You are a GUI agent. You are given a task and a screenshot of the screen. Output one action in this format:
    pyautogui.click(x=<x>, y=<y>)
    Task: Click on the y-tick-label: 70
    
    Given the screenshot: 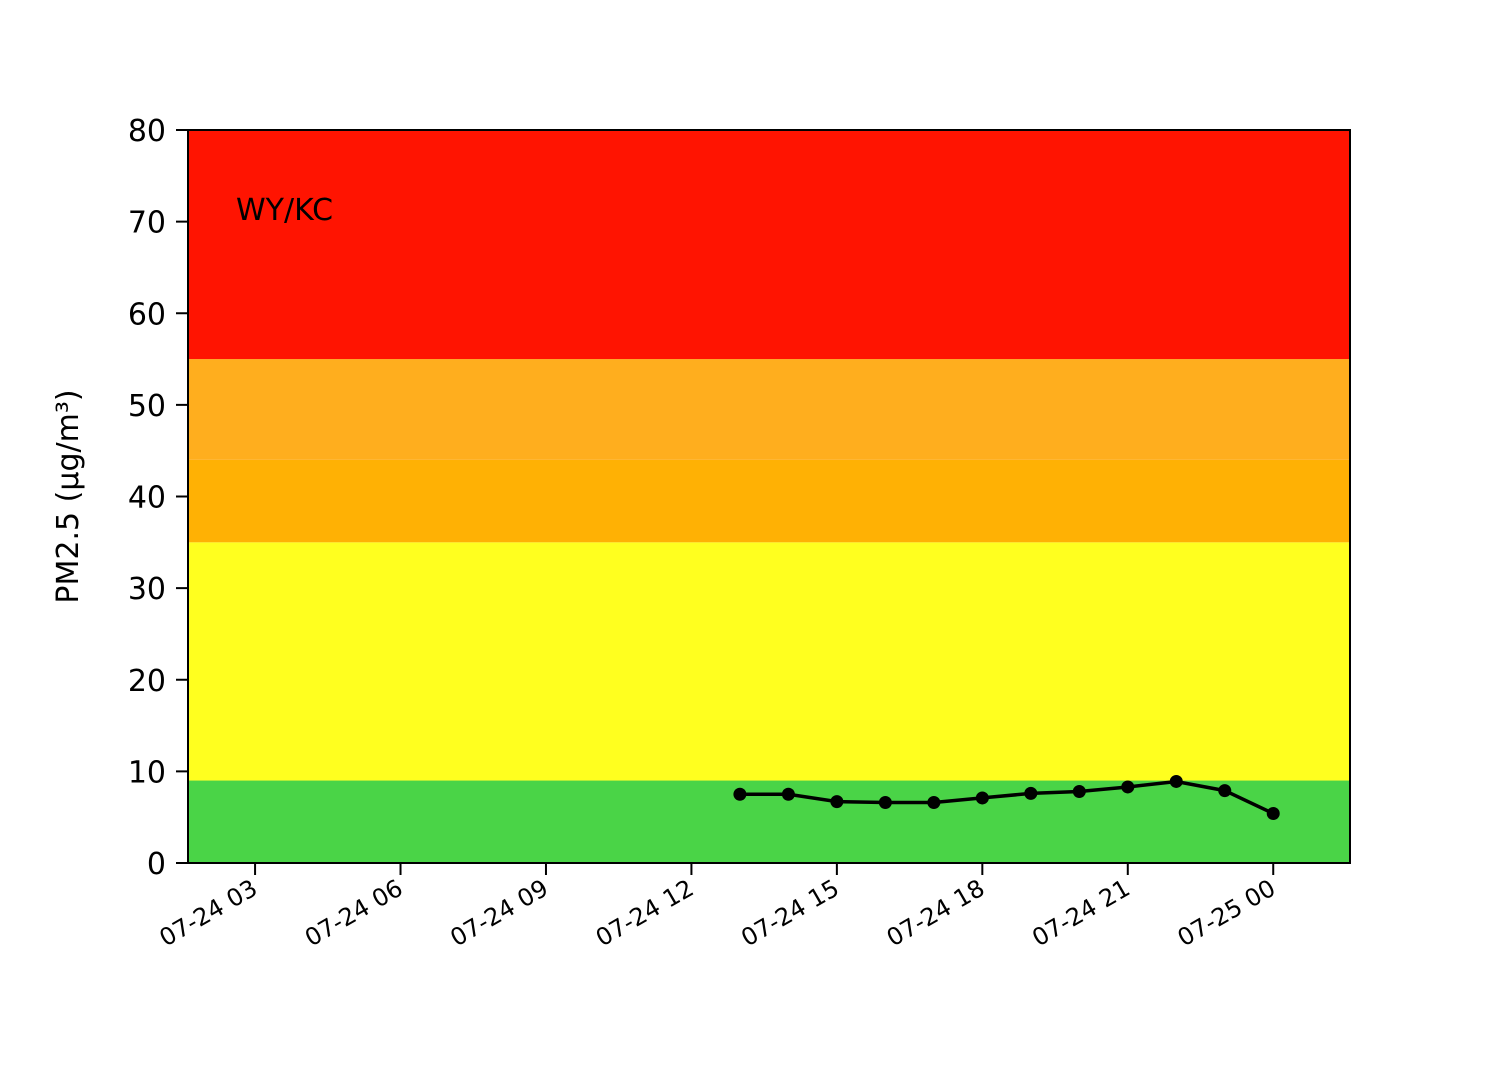 What is the action you would take?
    pyautogui.click(x=147, y=223)
    